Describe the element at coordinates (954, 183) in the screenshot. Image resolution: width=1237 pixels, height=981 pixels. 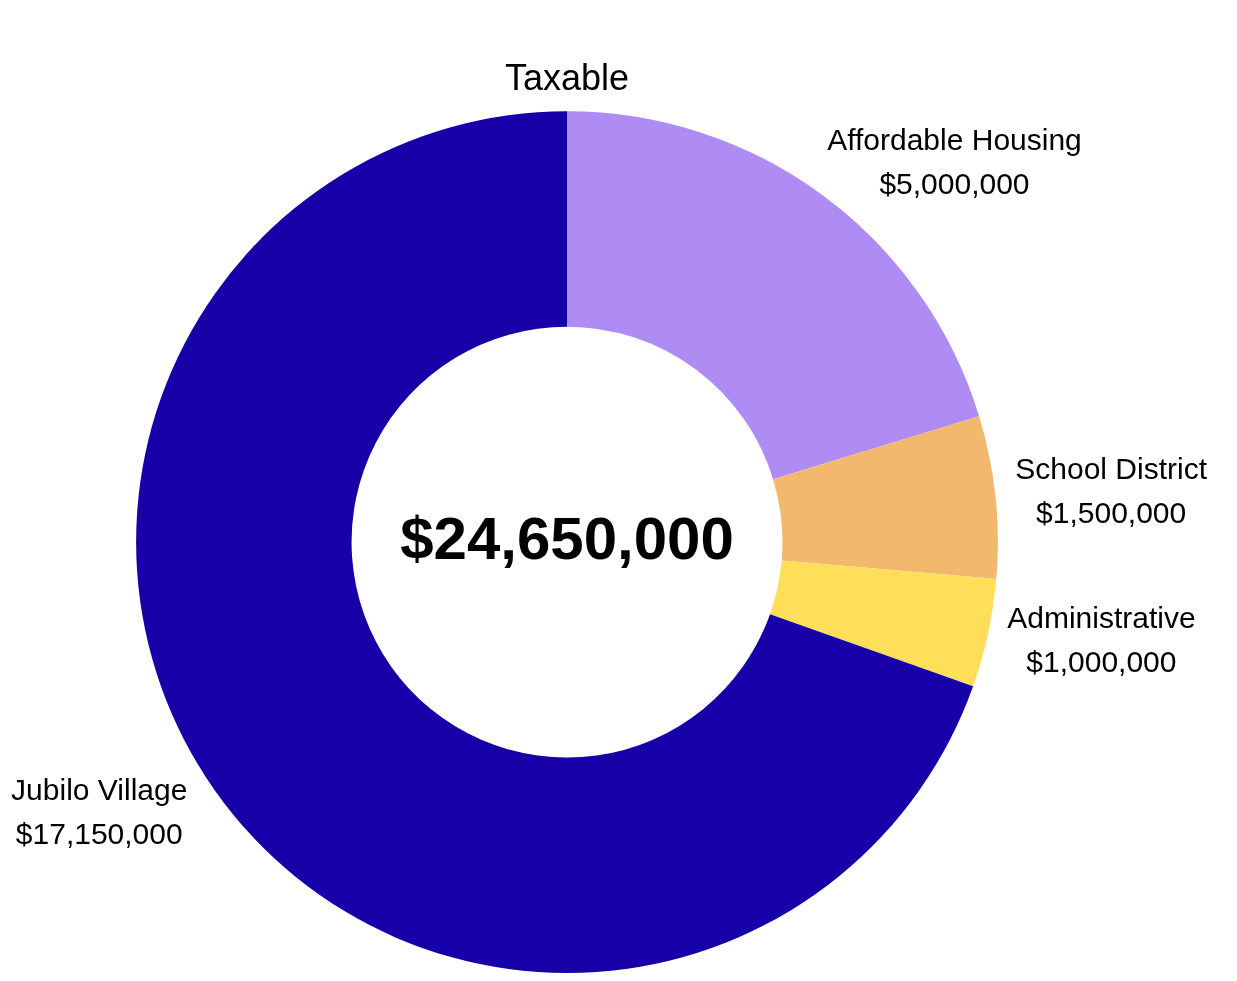
I see `data-label: $5,000,000` at that location.